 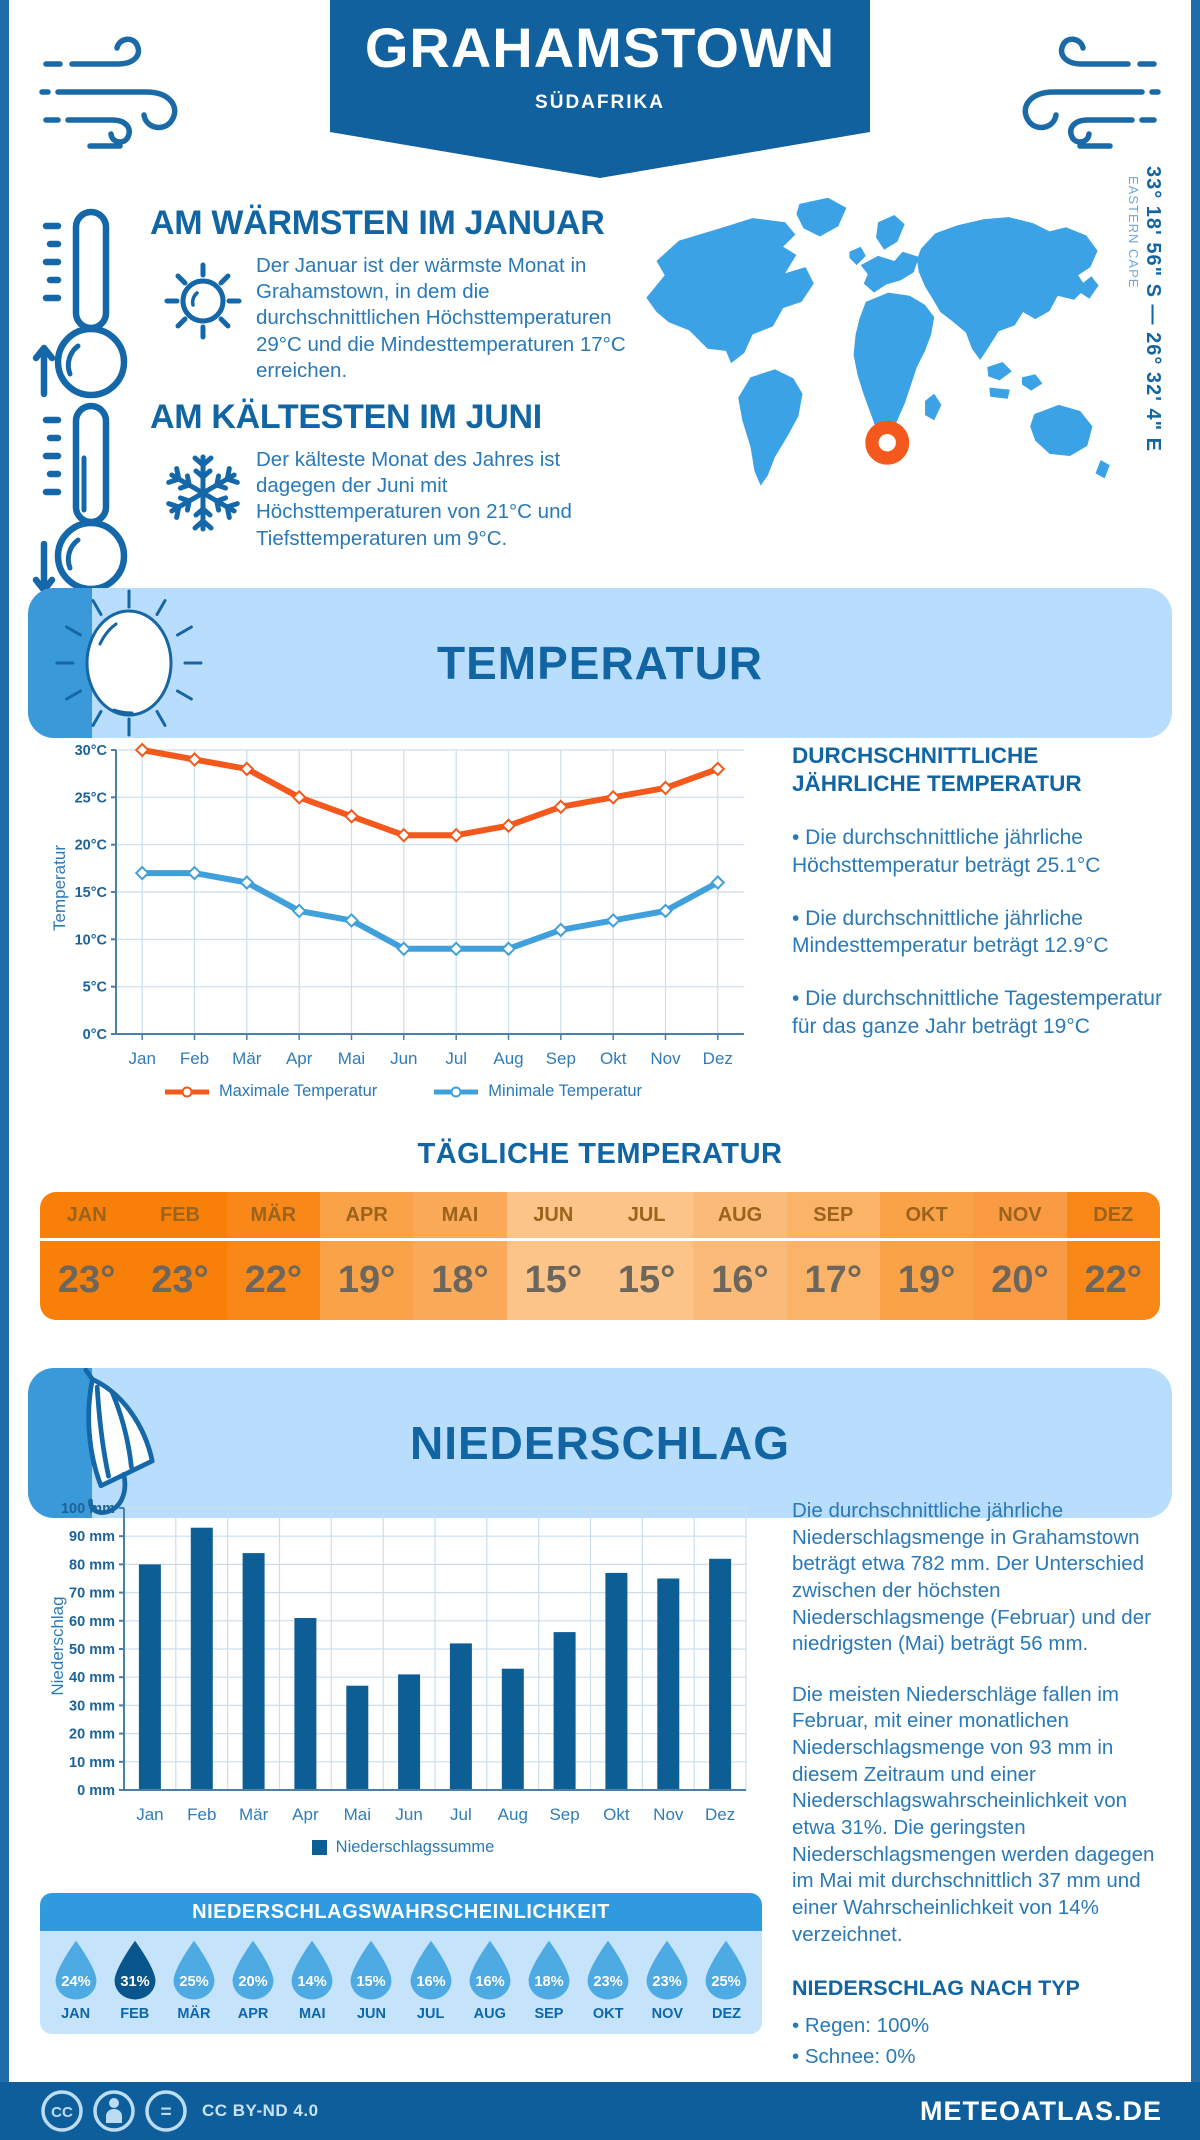 What do you see at coordinates (1020, 1216) in the screenshot?
I see `daily-month-label: NOV` at bounding box center [1020, 1216].